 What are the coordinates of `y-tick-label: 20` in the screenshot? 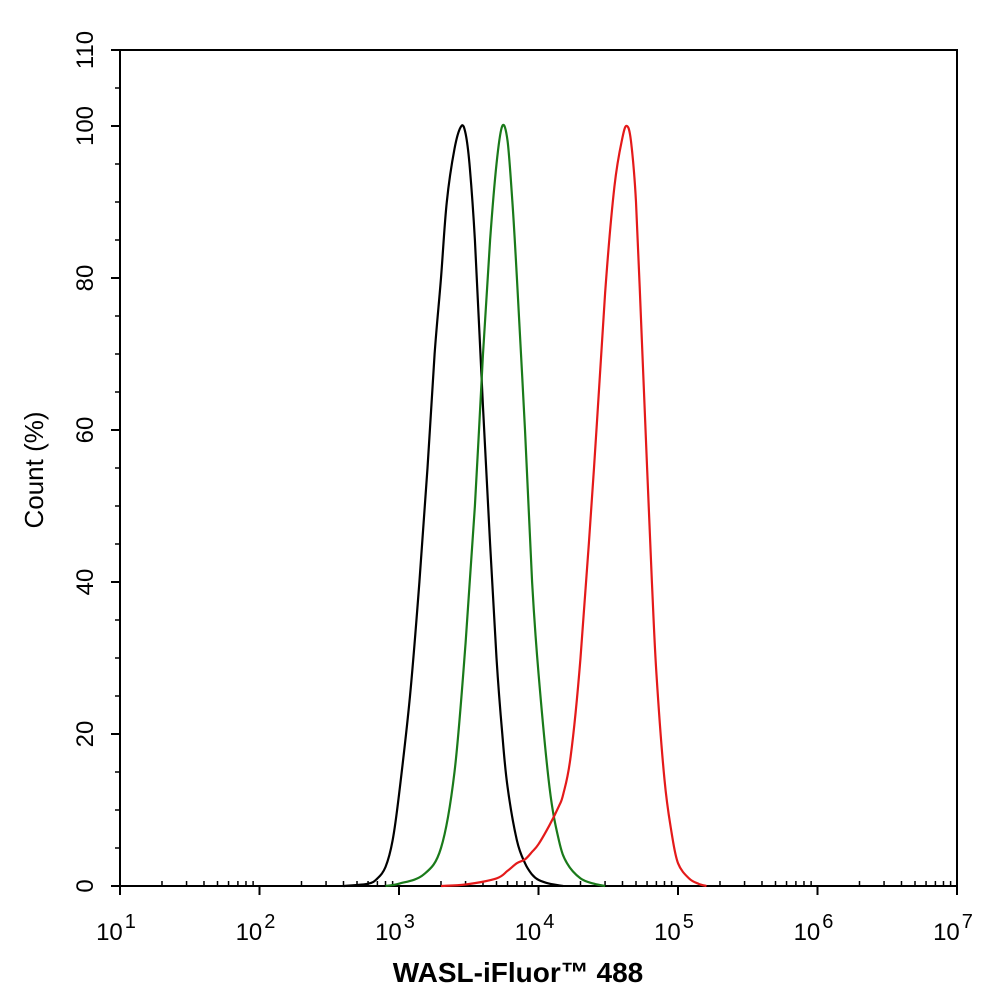 It's located at (85, 734).